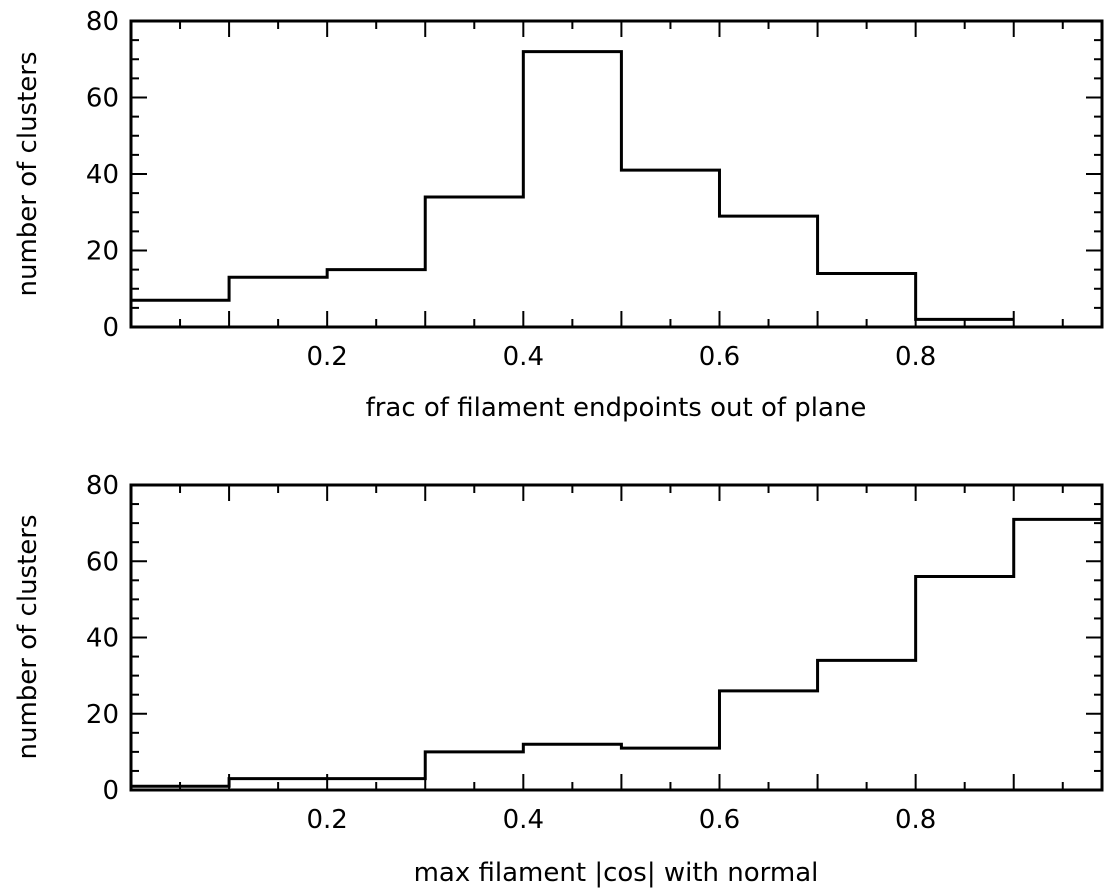  I want to click on bottom-x-tick-labels: 0.2 0.4 0.6 0.8, so click(621, 820).